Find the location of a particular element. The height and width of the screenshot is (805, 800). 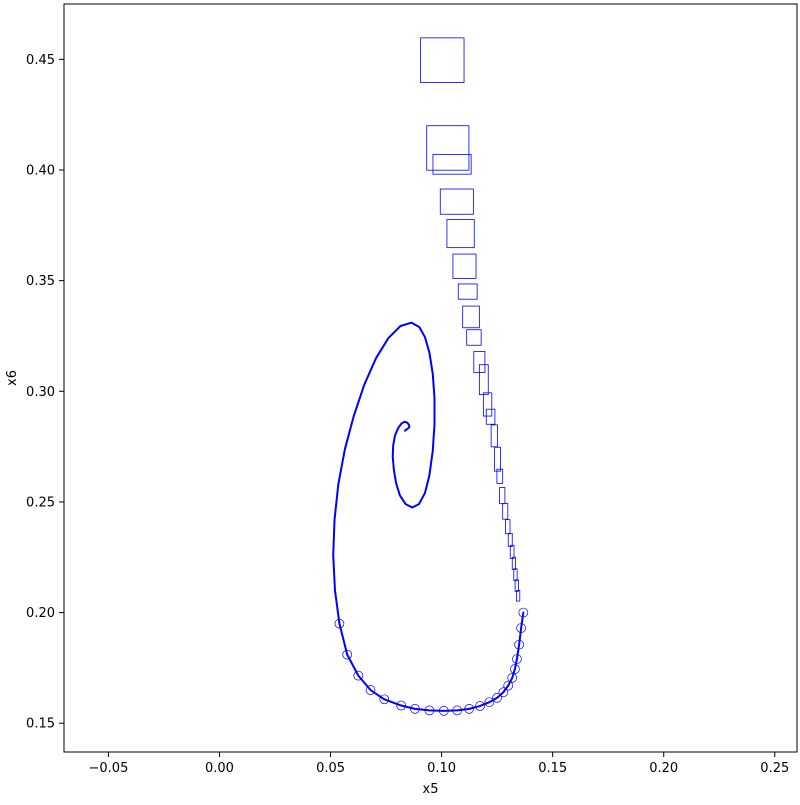

y-tick-label-2: 0.25 is located at coordinates (40, 502).